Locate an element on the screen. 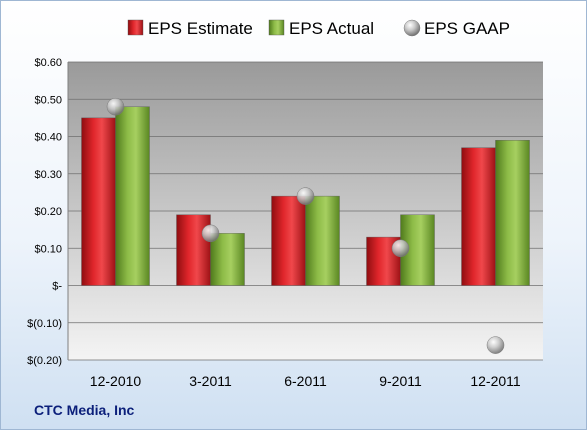  y-tick-label: $- is located at coordinates (57, 287).